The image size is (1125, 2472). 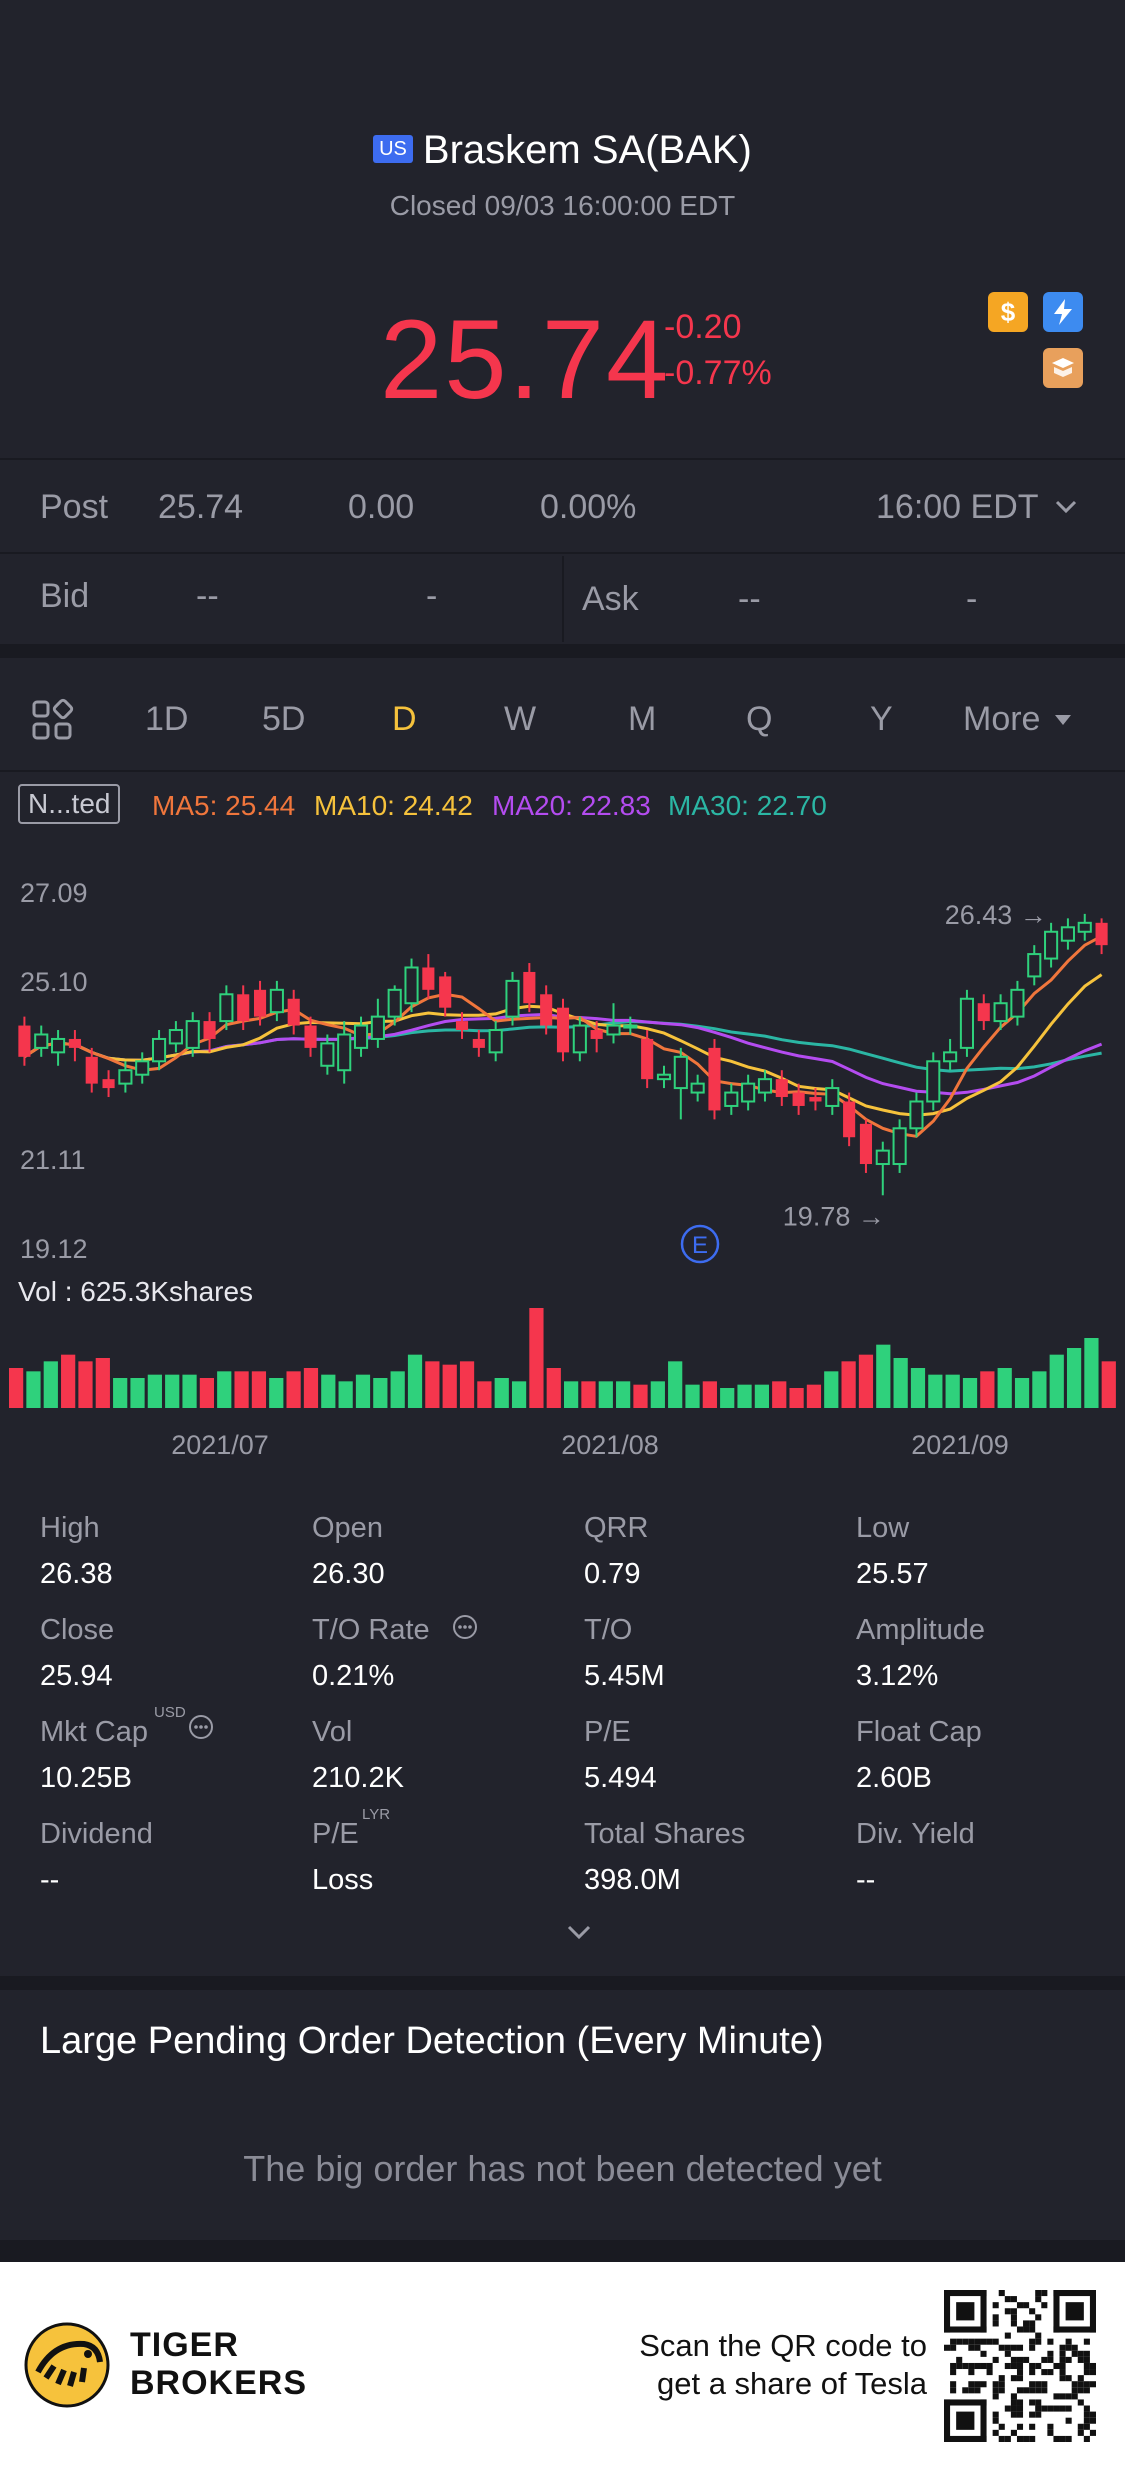 I want to click on qr-code, so click(x=1020, y=2366).